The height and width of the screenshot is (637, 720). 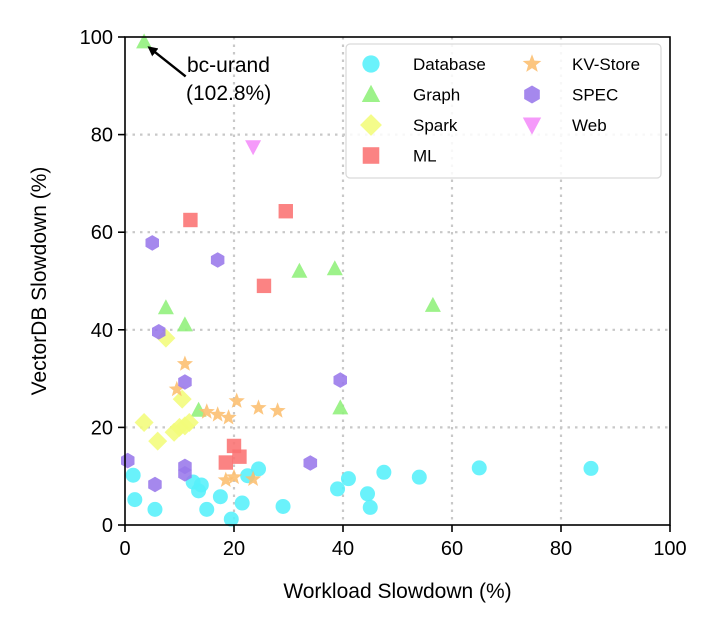 What do you see at coordinates (425, 156) in the screenshot?
I see `legend-label: ML` at bounding box center [425, 156].